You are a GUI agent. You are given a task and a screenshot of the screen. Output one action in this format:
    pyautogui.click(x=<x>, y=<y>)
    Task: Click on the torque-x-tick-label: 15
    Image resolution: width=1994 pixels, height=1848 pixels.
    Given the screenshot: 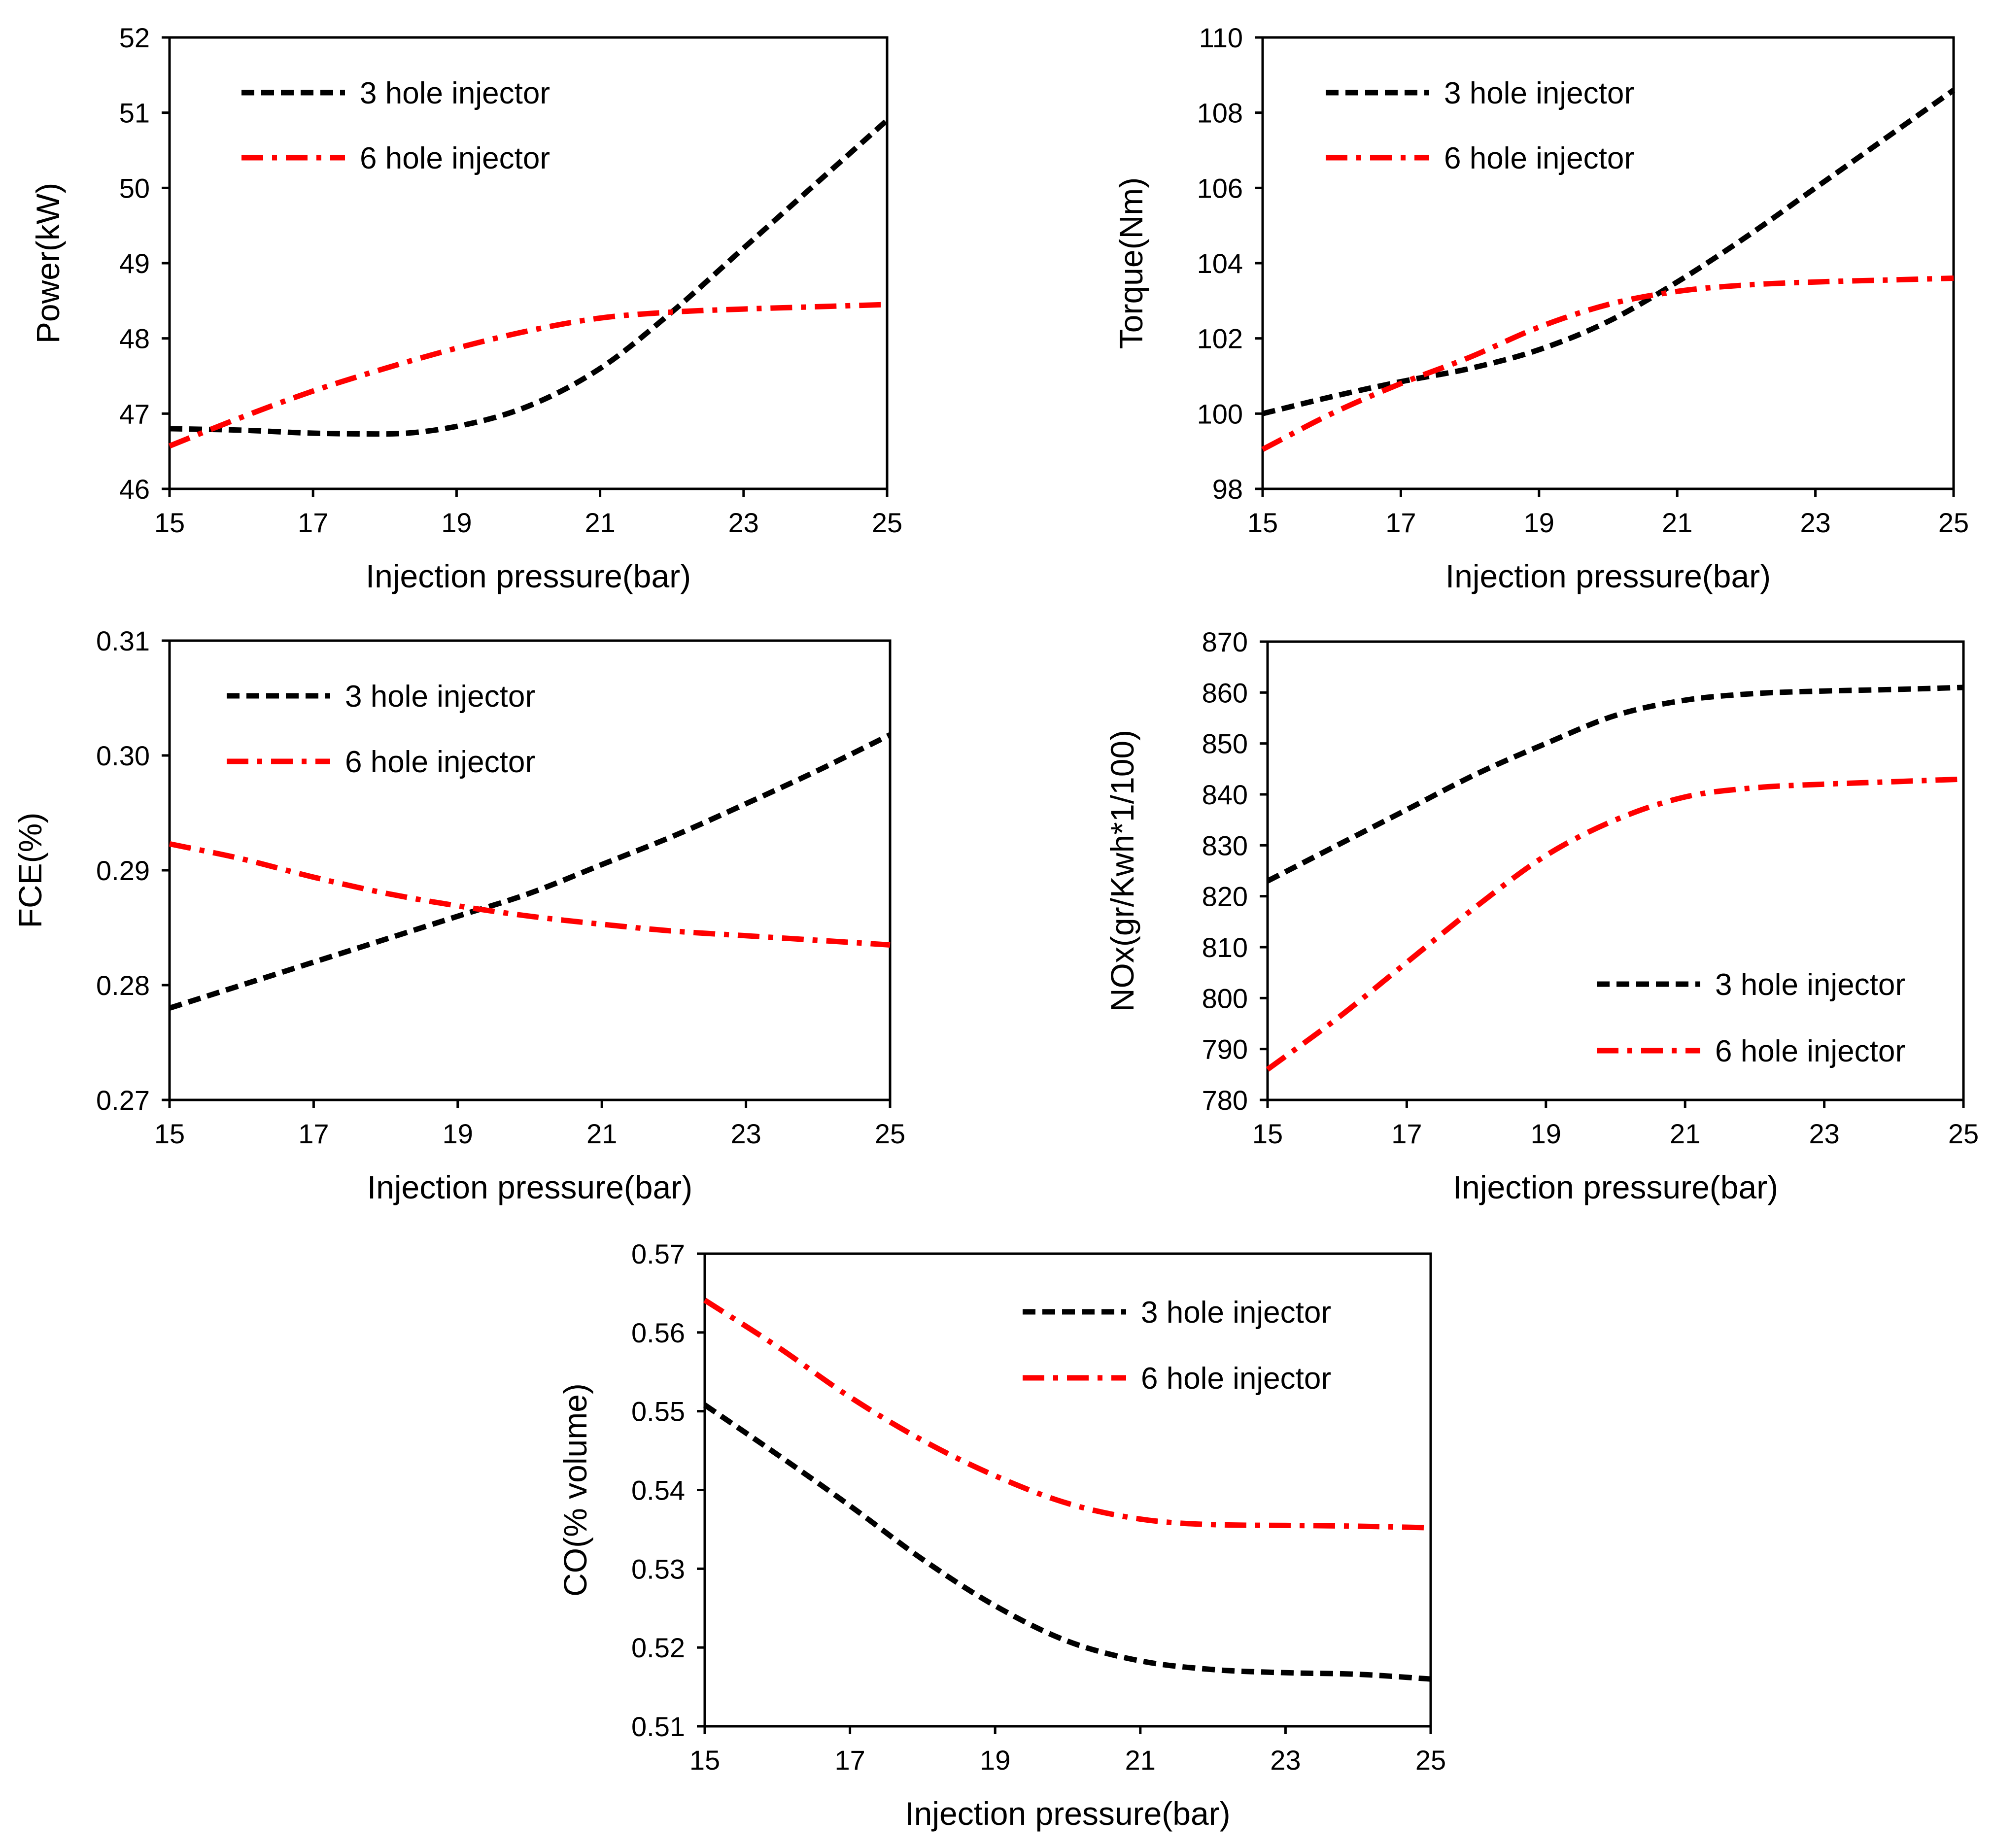 What is the action you would take?
    pyautogui.click(x=1262, y=522)
    